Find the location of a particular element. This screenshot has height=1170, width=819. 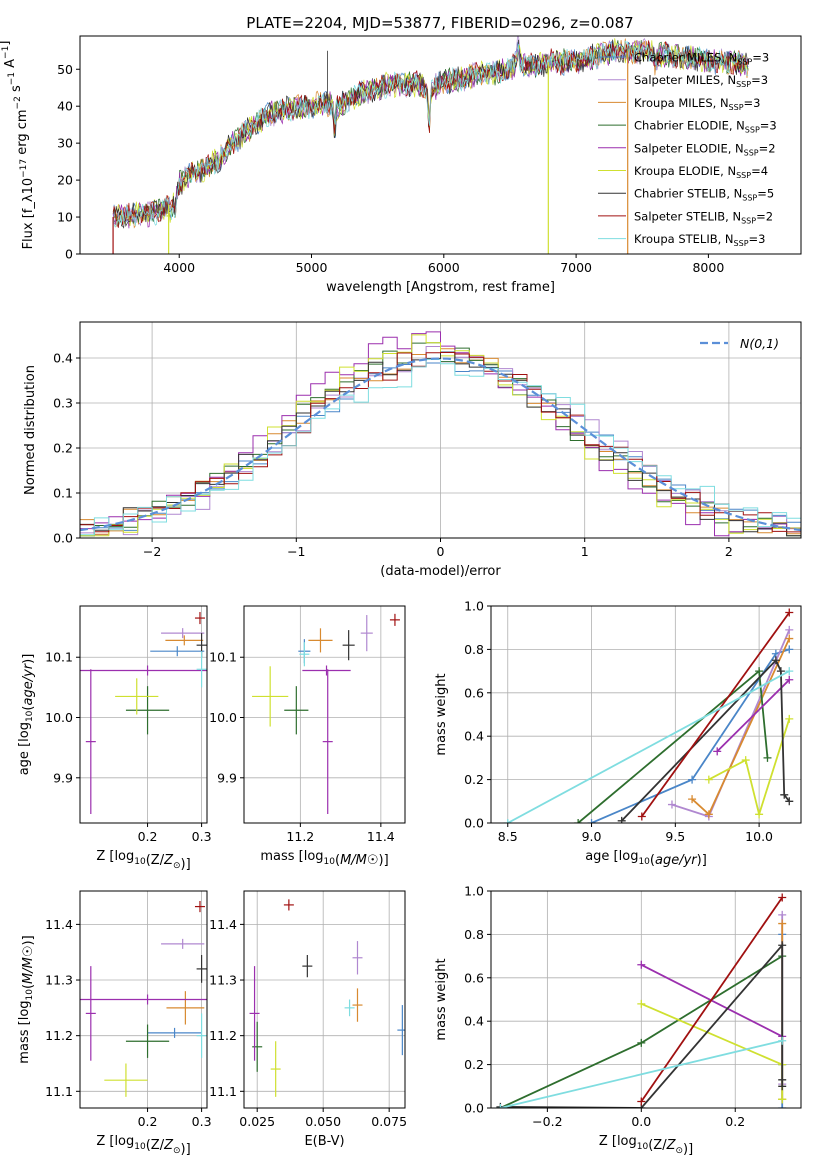

x-tick-label: 0 is located at coordinates (441, 551).